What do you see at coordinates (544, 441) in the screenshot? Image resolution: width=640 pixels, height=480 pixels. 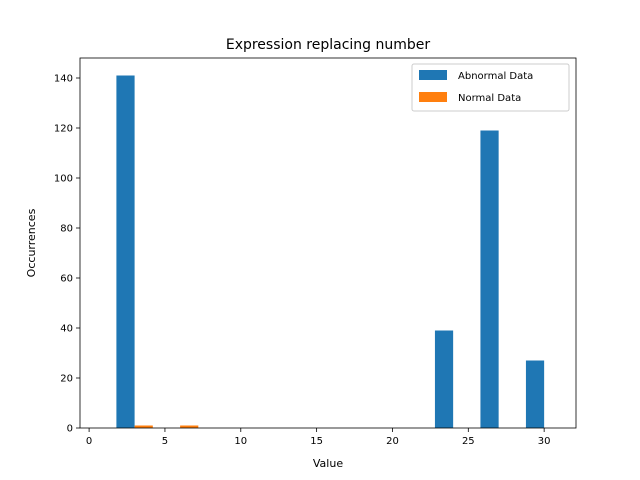 I see `x-tick-label: 30` at bounding box center [544, 441].